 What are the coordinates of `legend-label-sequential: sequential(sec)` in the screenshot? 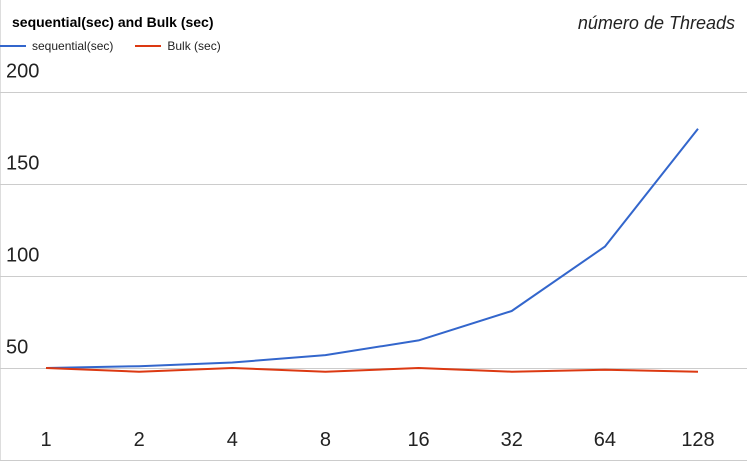 It's located at (73, 46).